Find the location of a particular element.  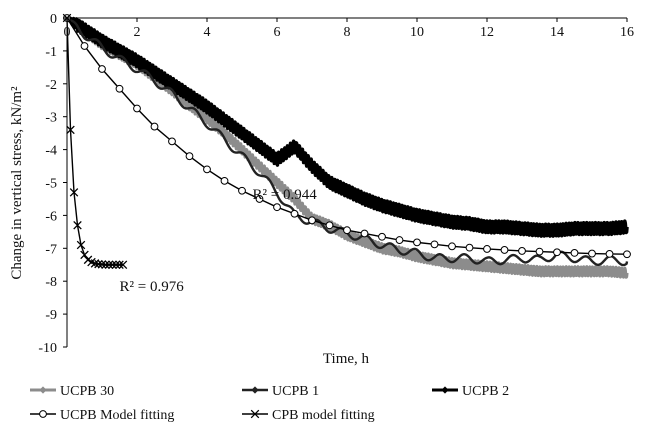

x-tick-label: 8 is located at coordinates (347, 32).